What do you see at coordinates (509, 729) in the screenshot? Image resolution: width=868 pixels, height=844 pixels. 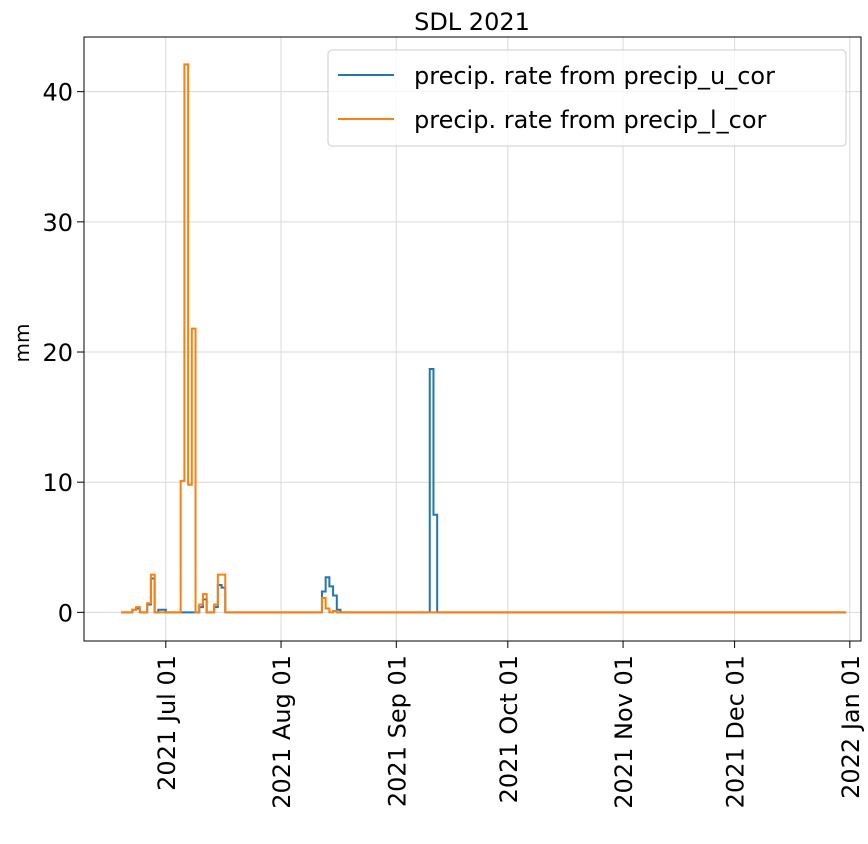 I see `x-tick-label: 2021 Oct 01` at bounding box center [509, 729].